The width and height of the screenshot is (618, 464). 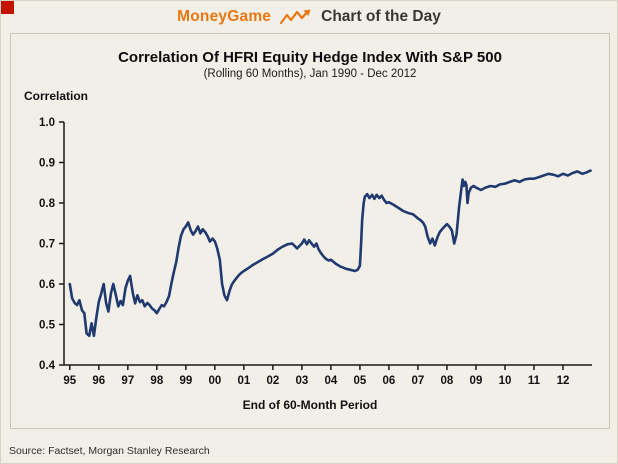 What do you see at coordinates (310, 405) in the screenshot?
I see `x-axis-title: End of 60-Month Period` at bounding box center [310, 405].